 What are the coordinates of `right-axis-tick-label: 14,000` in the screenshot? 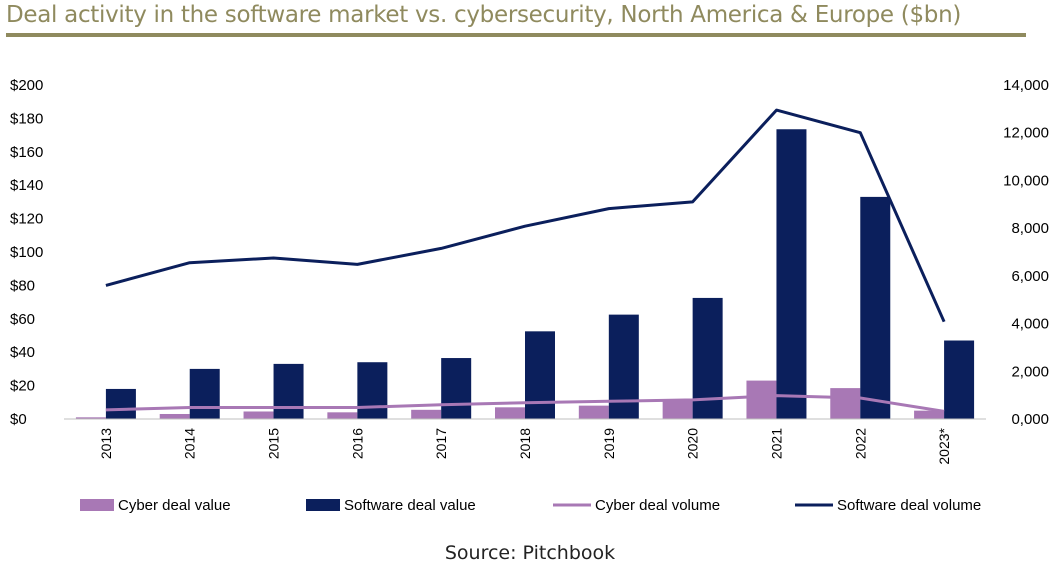 It's located at (1026, 85).